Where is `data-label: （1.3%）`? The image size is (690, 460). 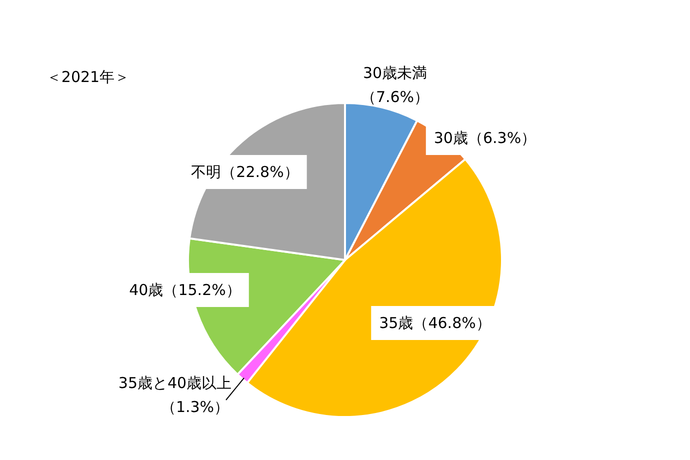 data-label: （1.3%） is located at coordinates (195, 407).